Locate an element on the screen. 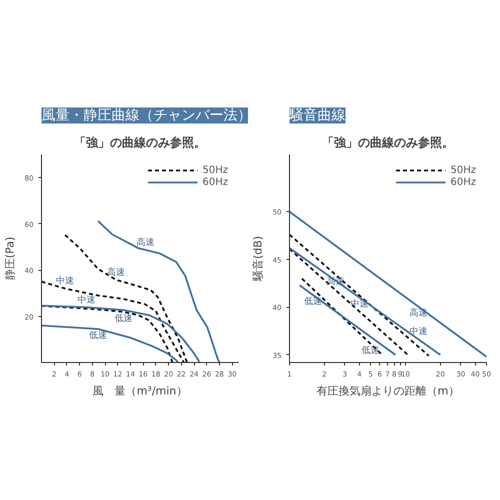 This screenshot has width=500, height=500. x-axis-title: 有圧換気扇よりの距離（m） is located at coordinates (388, 391).